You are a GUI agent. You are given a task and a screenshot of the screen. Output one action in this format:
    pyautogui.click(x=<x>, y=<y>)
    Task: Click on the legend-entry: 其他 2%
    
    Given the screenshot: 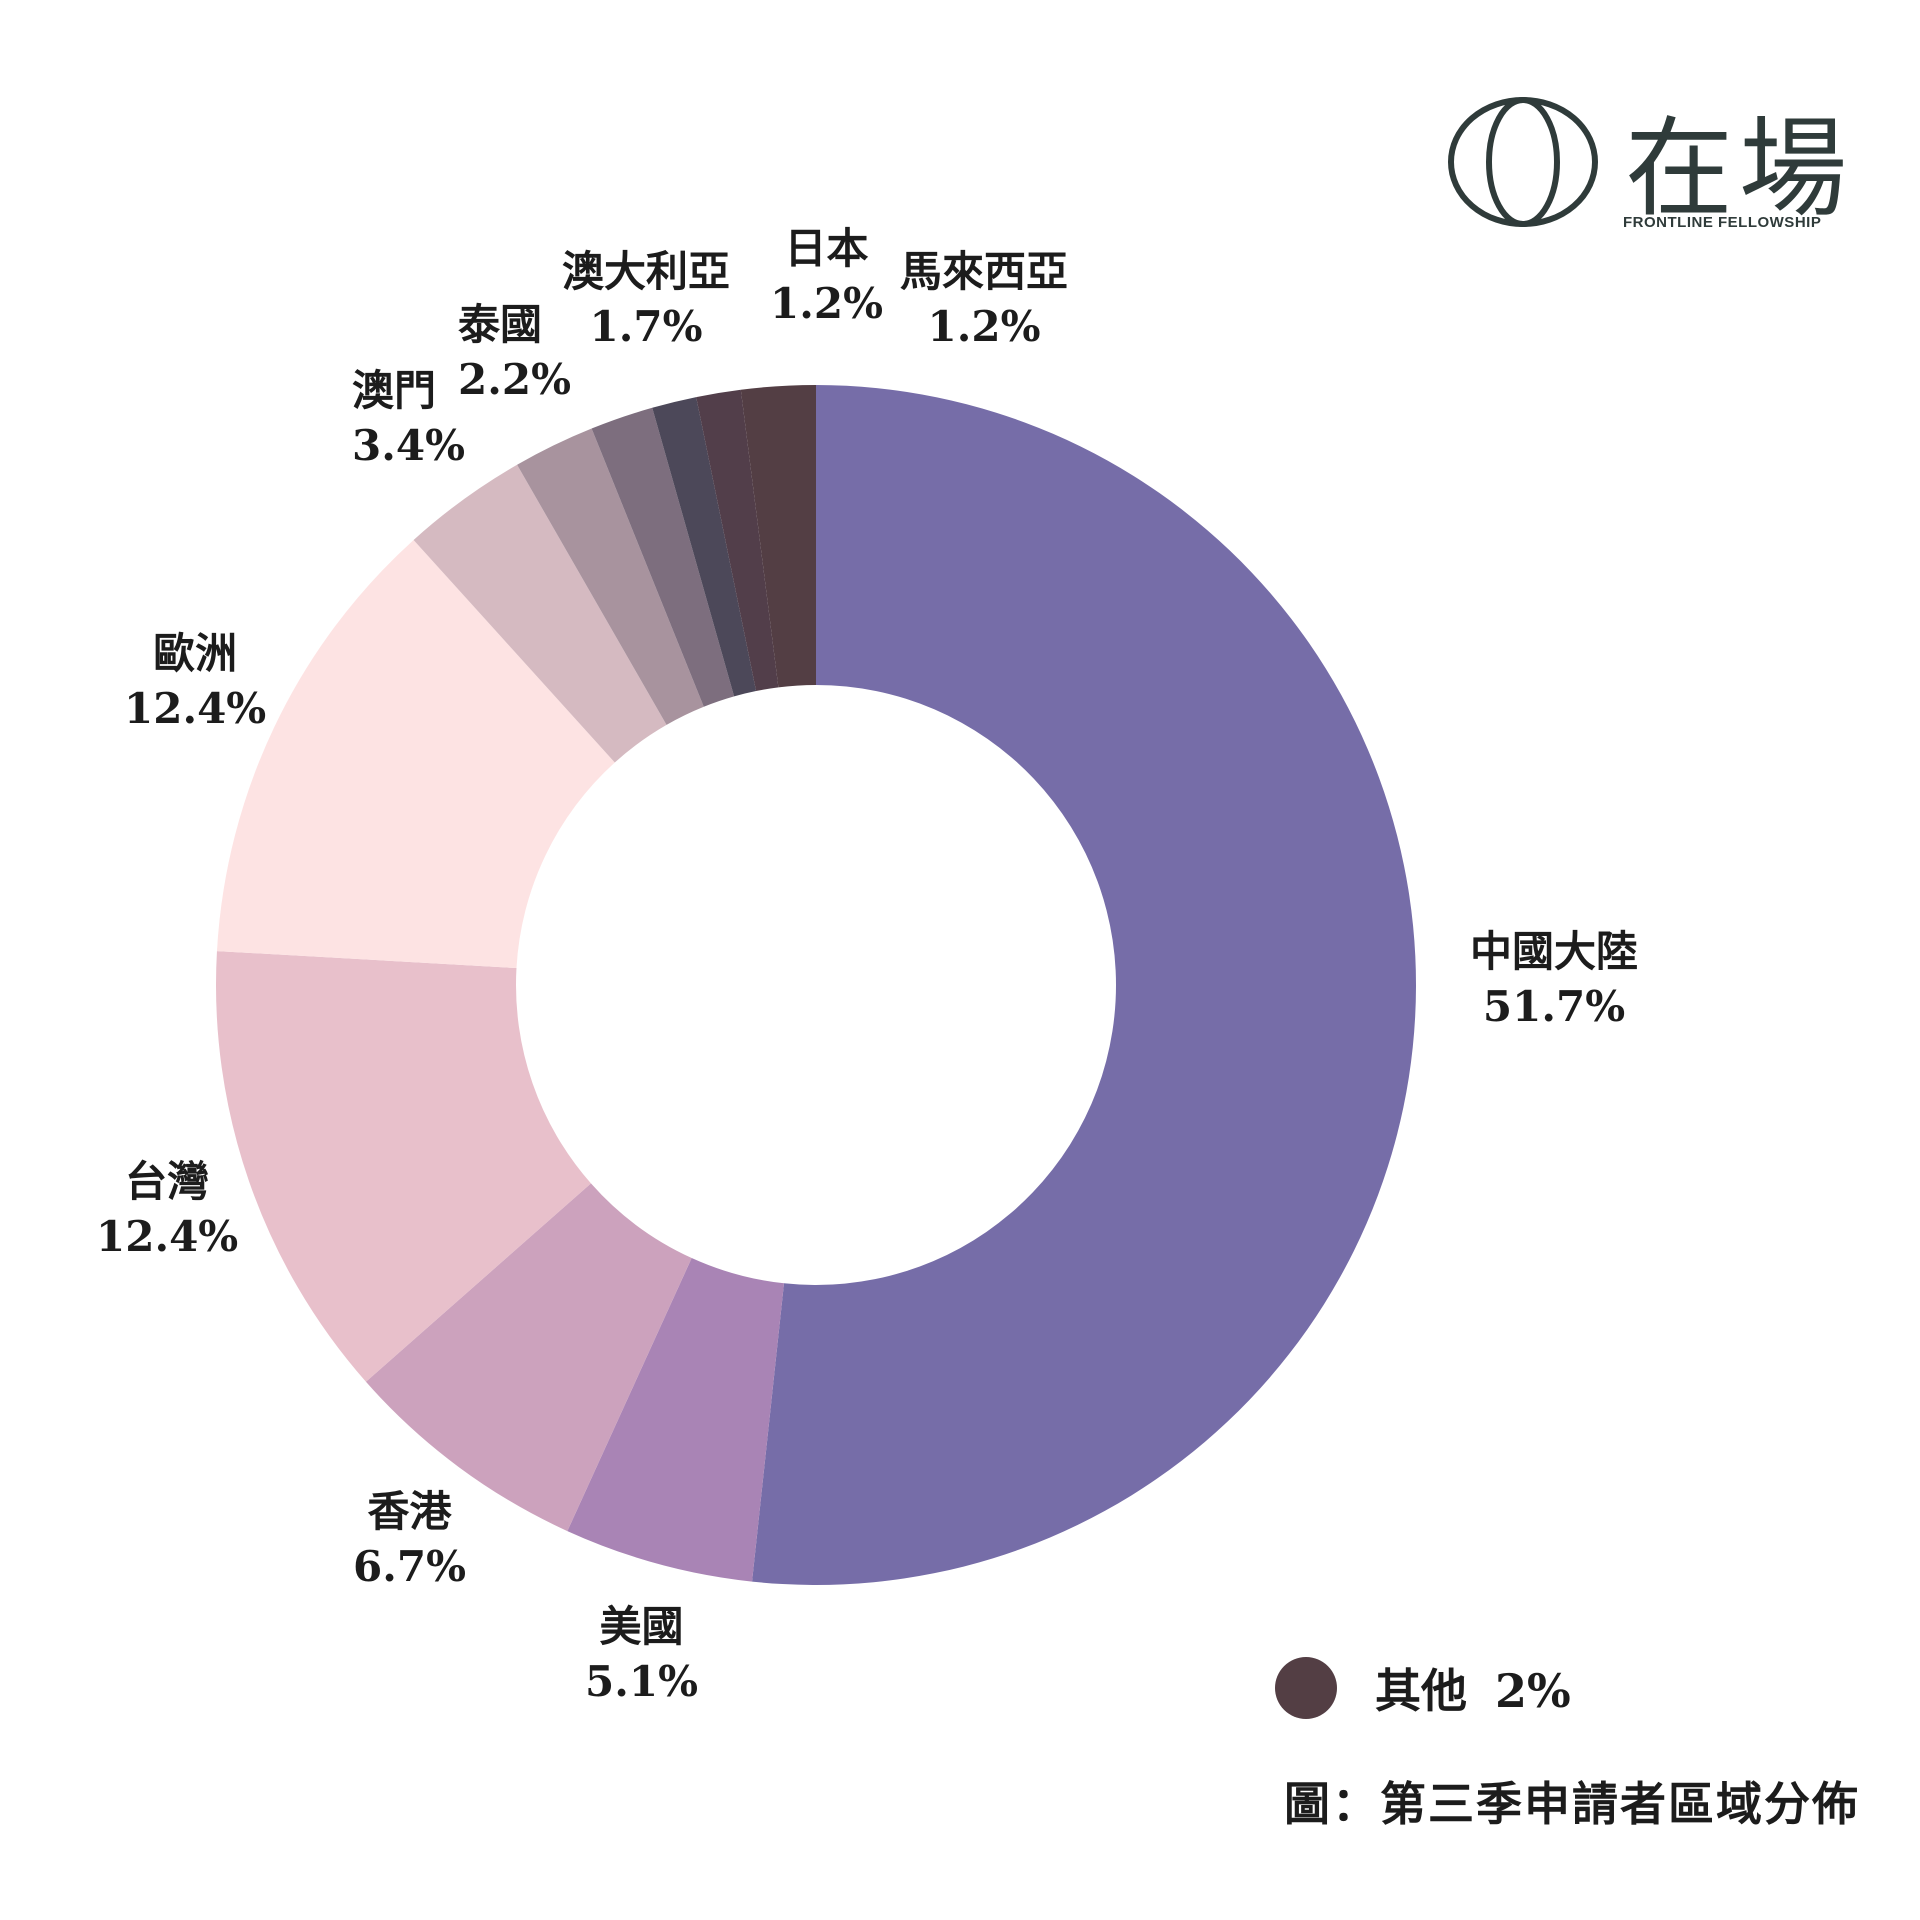 What is the action you would take?
    pyautogui.click(x=1487, y=1688)
    